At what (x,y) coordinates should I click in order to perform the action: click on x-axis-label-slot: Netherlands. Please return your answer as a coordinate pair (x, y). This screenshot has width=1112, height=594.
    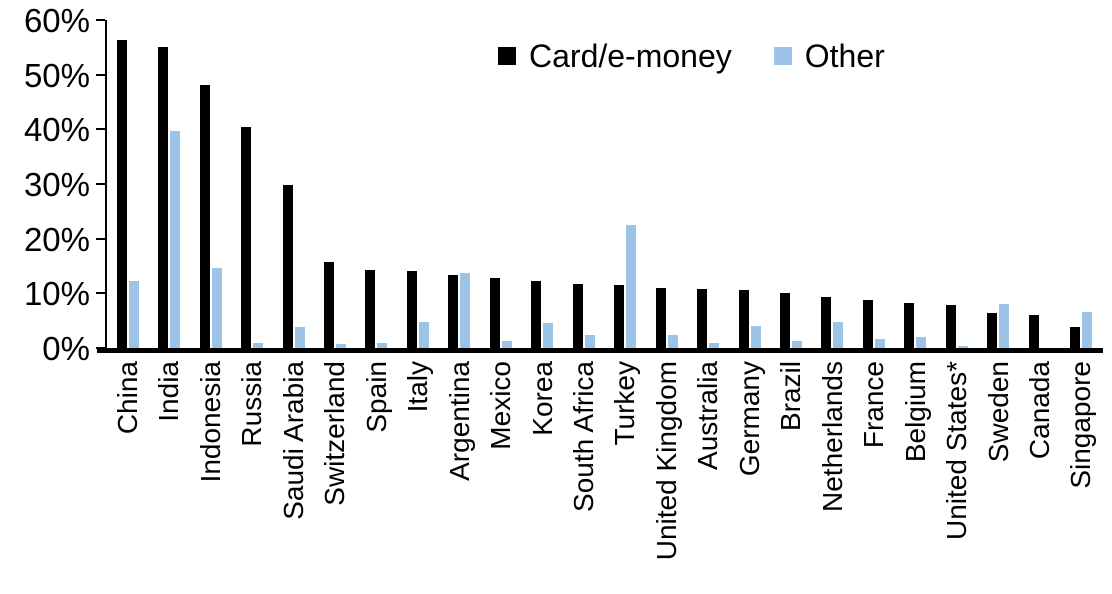
    Looking at the image, I should click on (832, 473).